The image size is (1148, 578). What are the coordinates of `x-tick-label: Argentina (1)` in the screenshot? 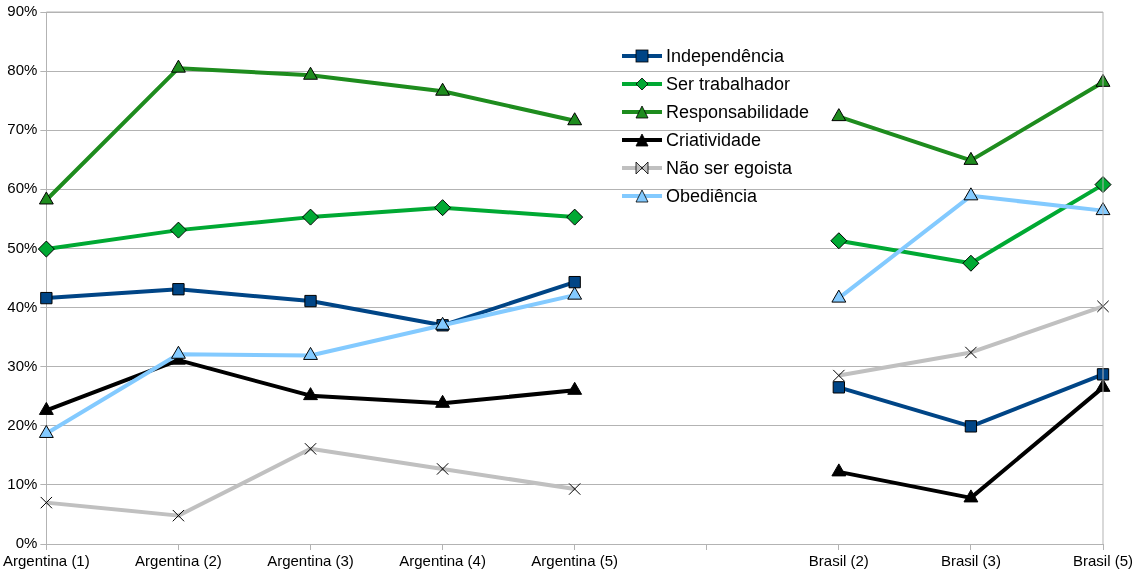 It's located at (46, 561).